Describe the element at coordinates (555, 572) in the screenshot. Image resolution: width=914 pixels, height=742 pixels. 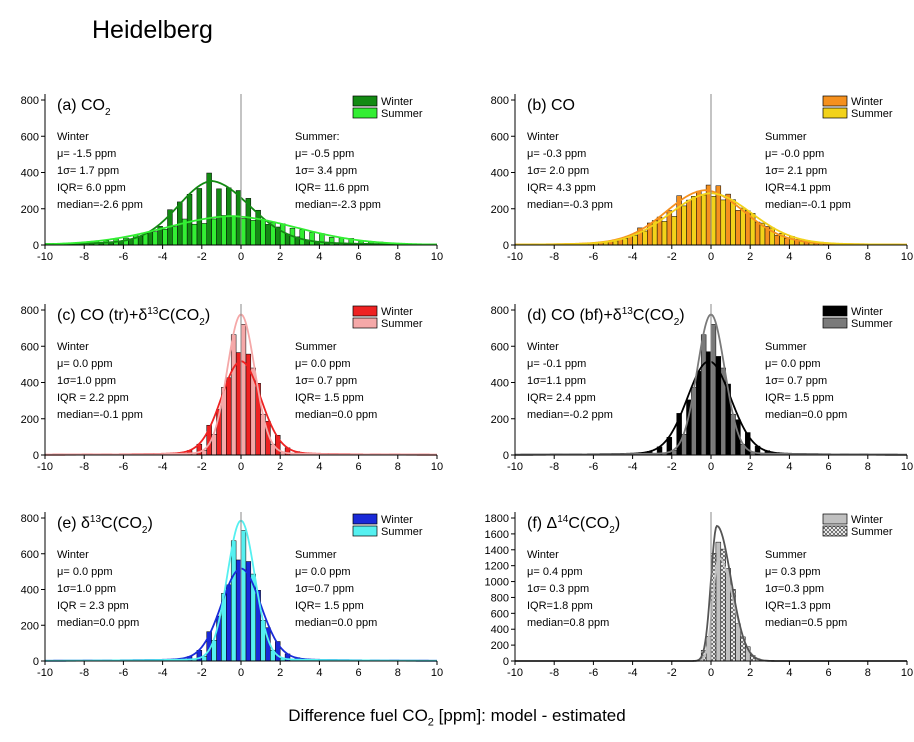
I see `stats-winter-line: μ= 0.4 ppm` at that location.